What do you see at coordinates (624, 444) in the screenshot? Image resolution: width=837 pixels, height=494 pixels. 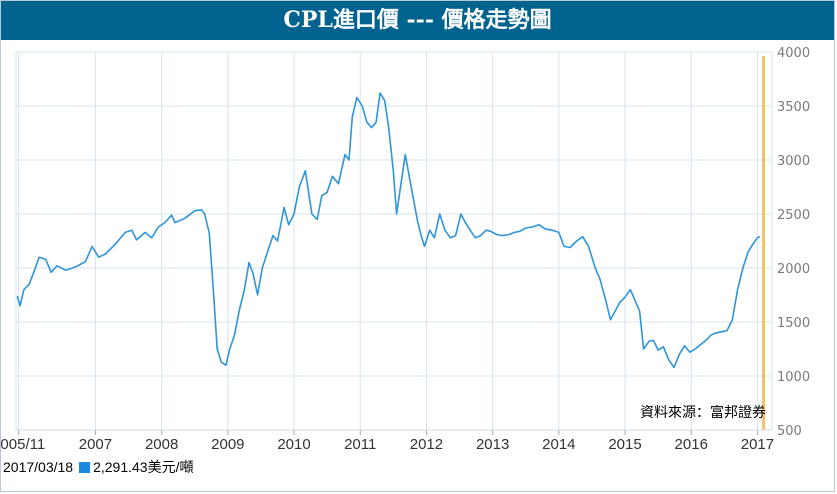 I see `x-tick-label: 2015` at bounding box center [624, 444].